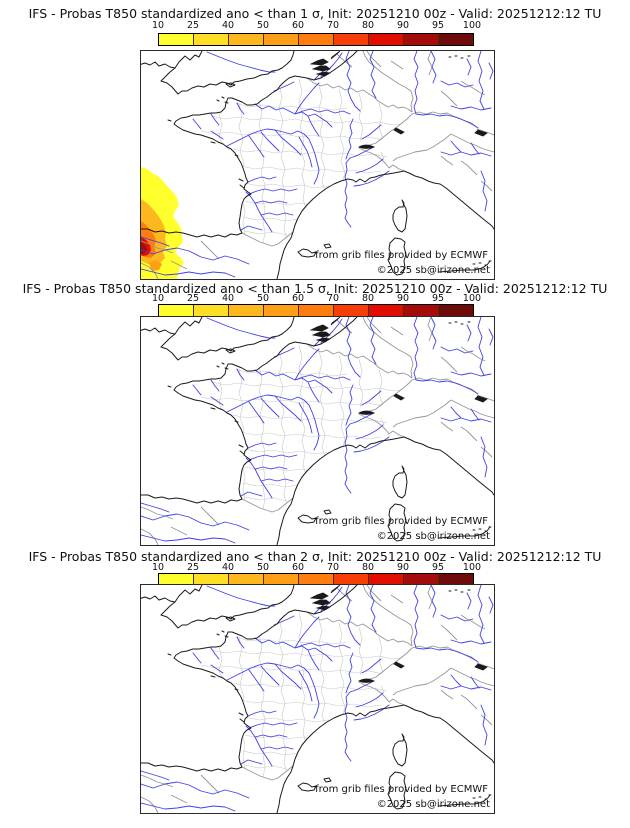  Describe the element at coordinates (155, 265) in the screenshot. I see `shading-50pct` at that location.